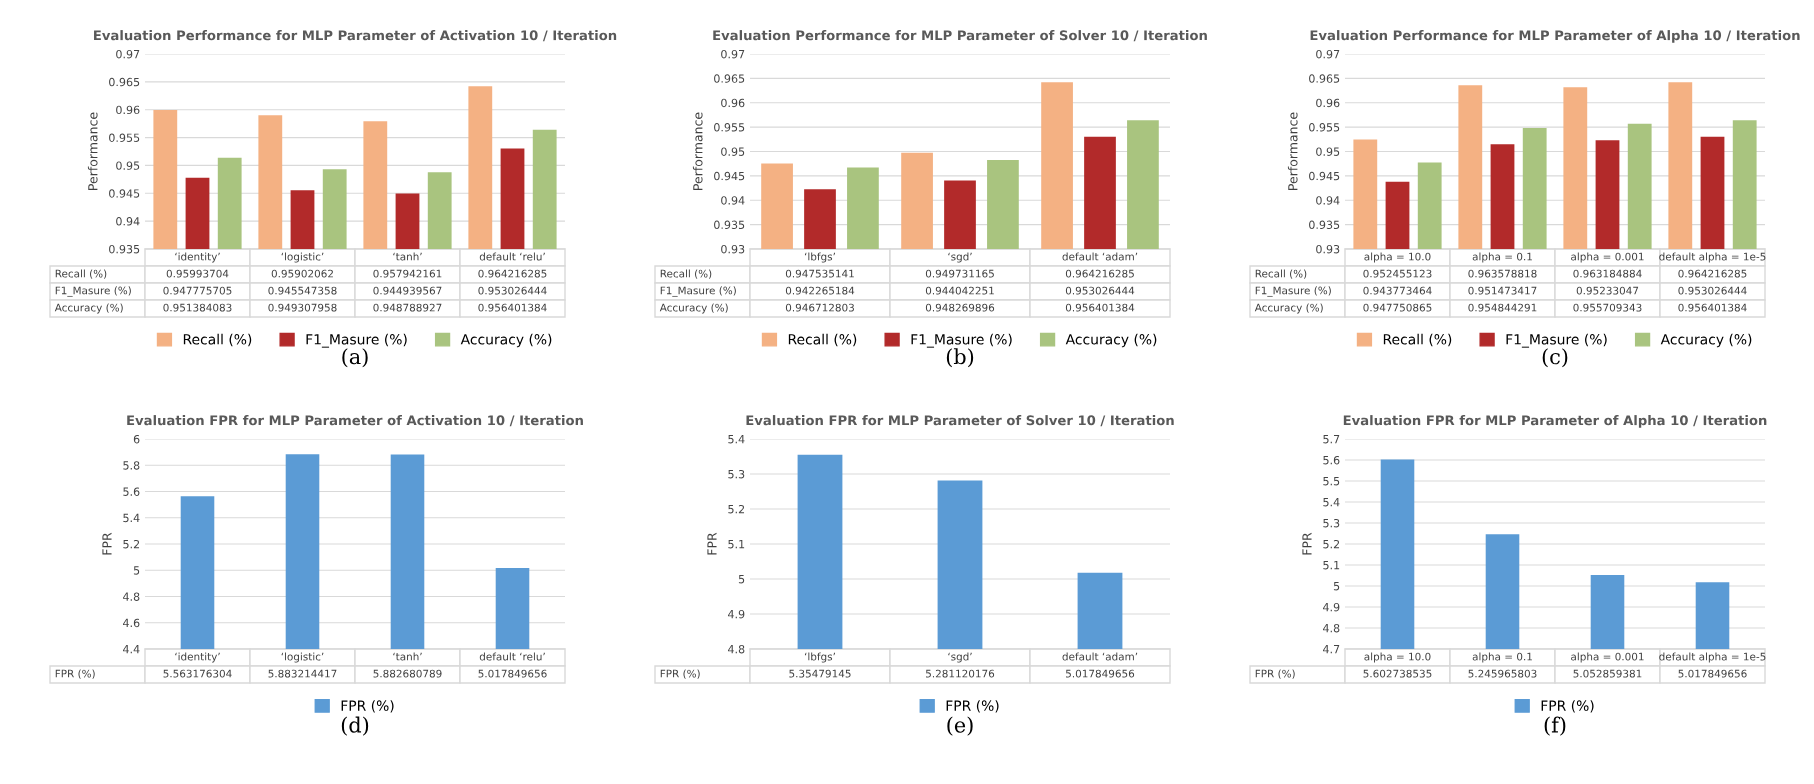 Image resolution: width=1814 pixels, height=784 pixels. I want to click on text: (b), so click(960, 358).